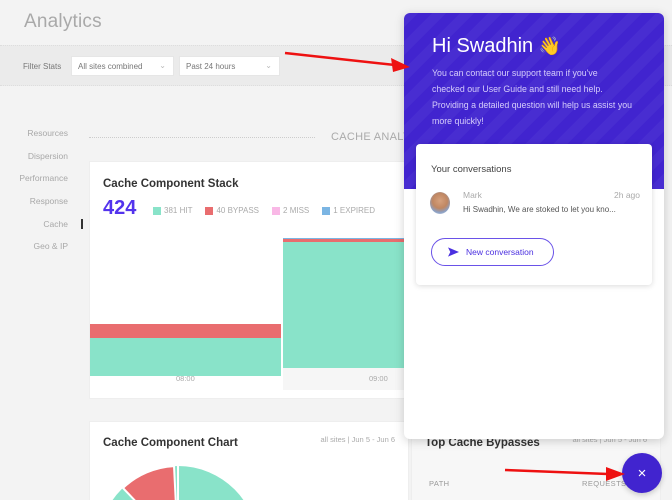 This screenshot has width=672, height=500. What do you see at coordinates (185, 378) in the screenshot?
I see `x-tick-0800: 08:00` at bounding box center [185, 378].